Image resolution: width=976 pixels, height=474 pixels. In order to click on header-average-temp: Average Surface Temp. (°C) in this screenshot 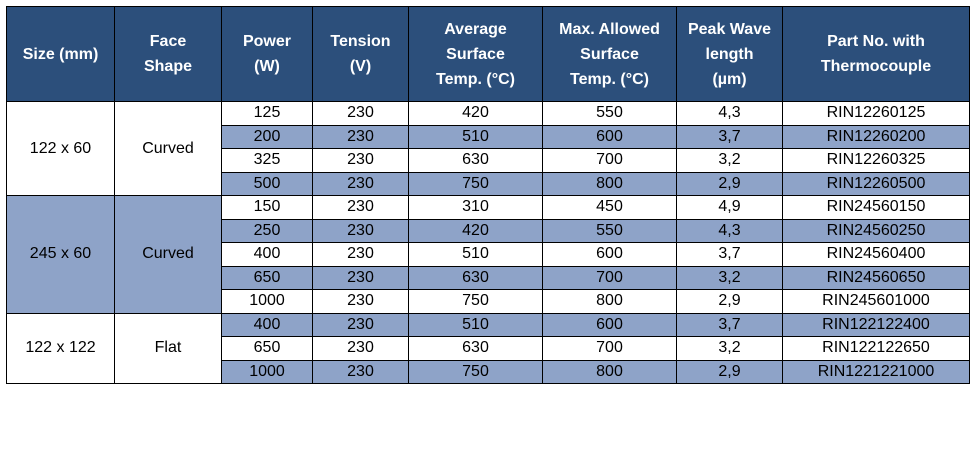, I will do `click(475, 54)`.